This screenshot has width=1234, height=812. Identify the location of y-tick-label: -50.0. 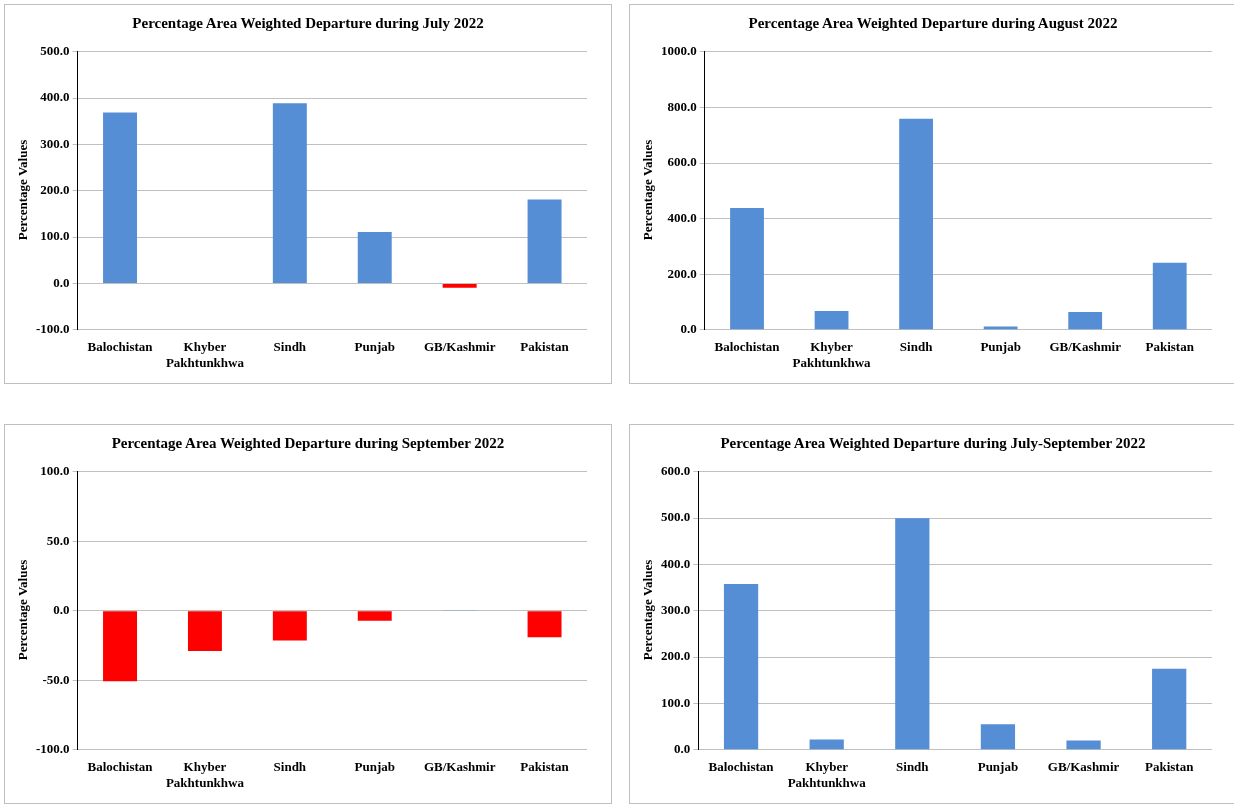
(56, 679).